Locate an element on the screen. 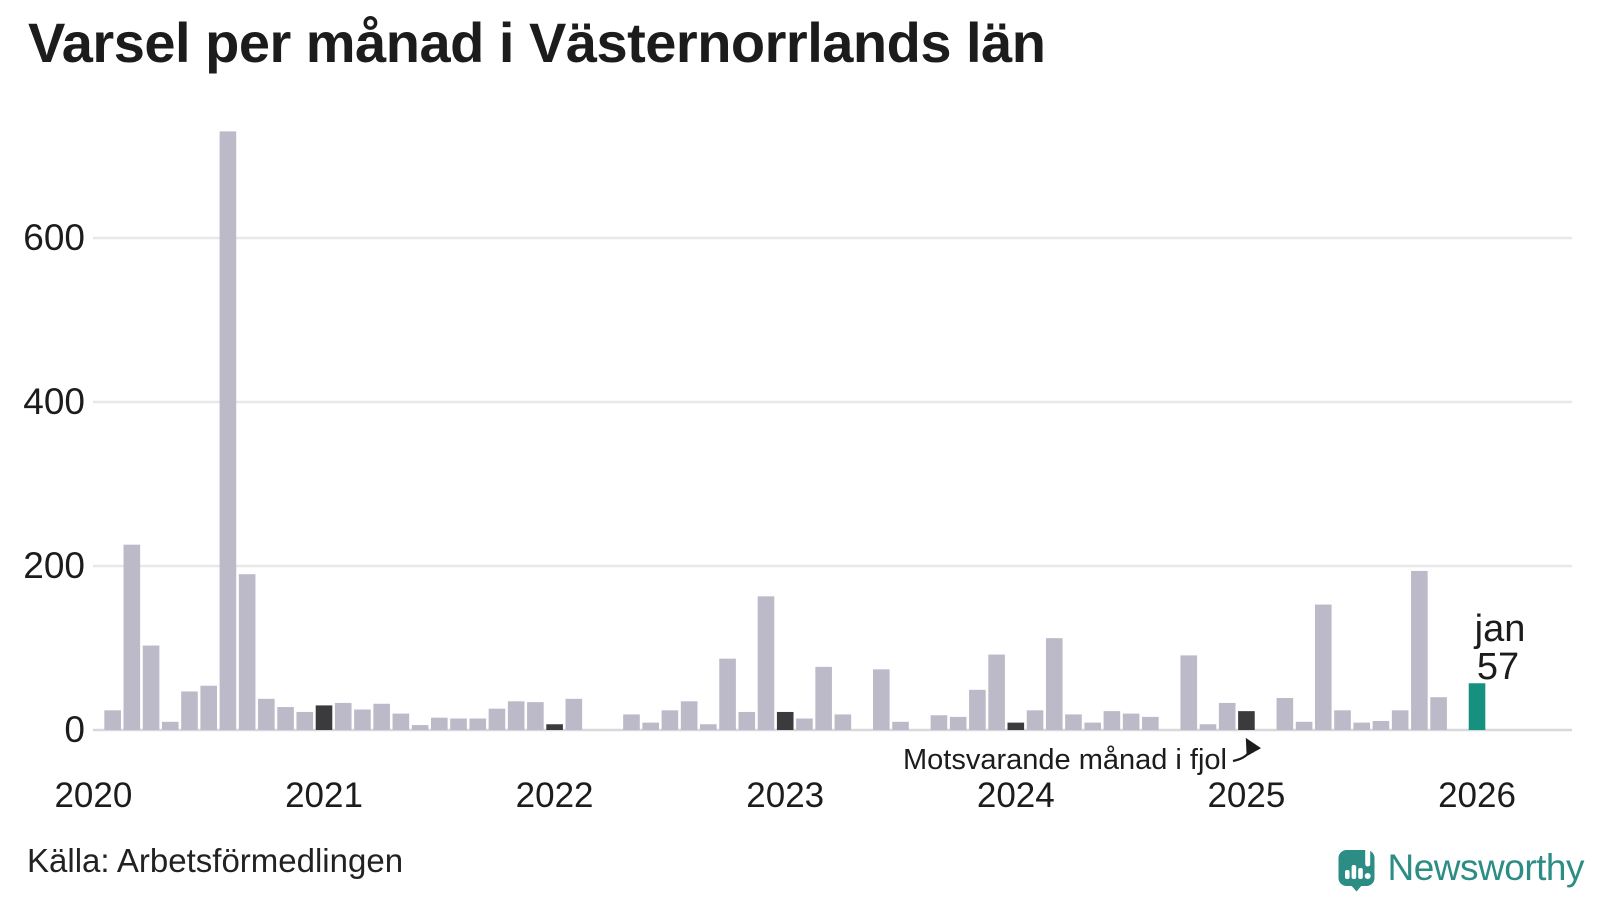 The height and width of the screenshot is (900, 1600). speech-bubble-tail is located at coordinates (1356, 888).